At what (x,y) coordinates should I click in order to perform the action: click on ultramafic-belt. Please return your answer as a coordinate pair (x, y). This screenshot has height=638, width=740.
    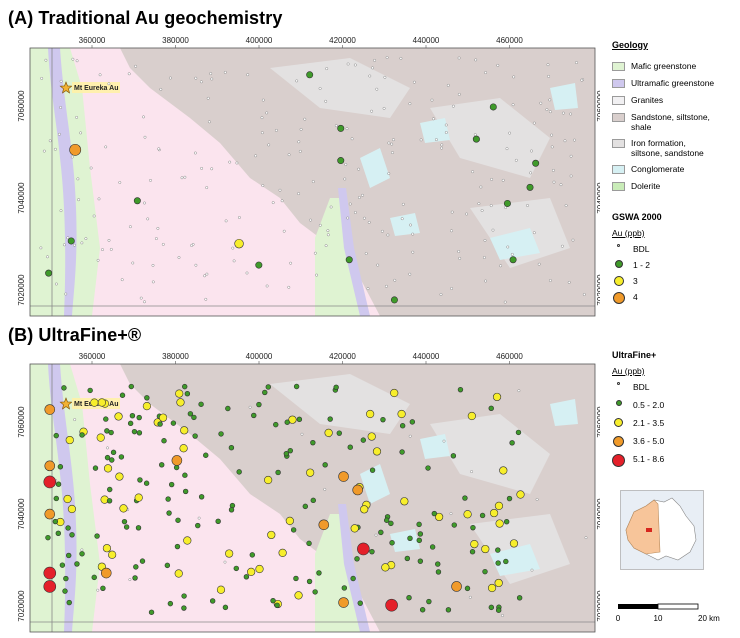
    Looking at the image, I should click on (62, 498).